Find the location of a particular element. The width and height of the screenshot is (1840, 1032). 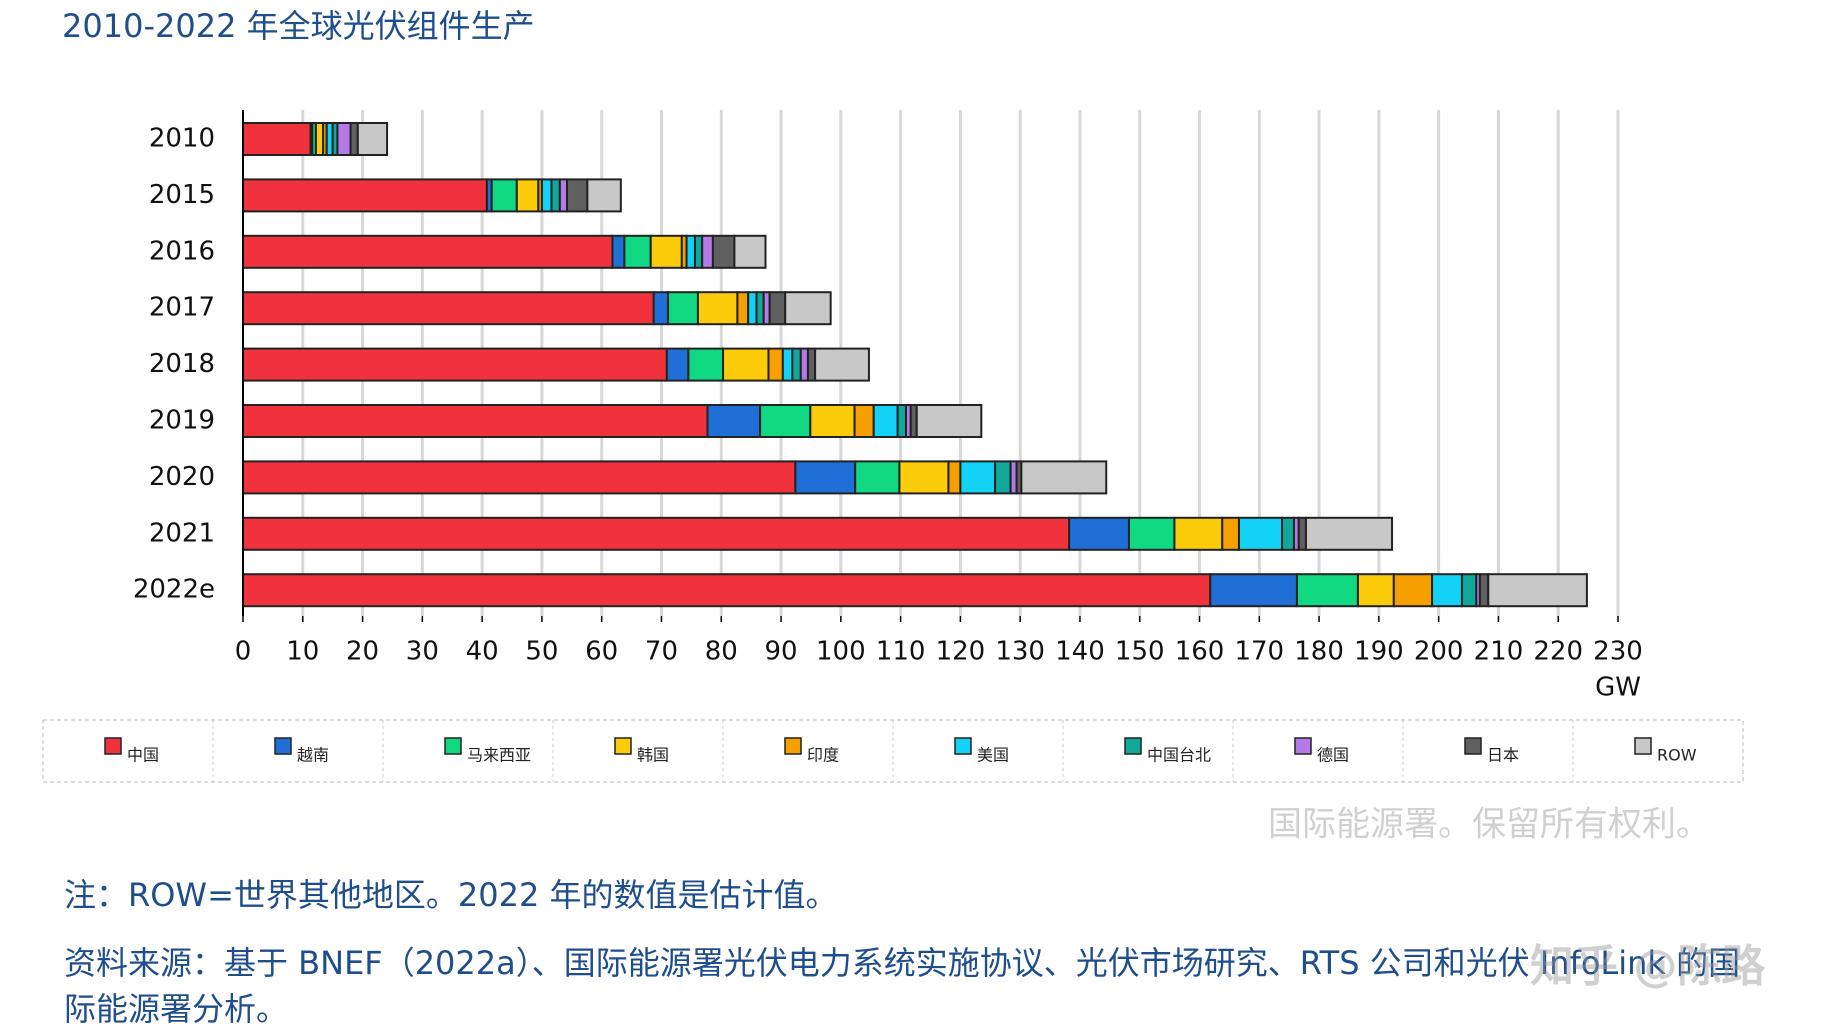

x-tick-label: 60 is located at coordinates (601, 652).